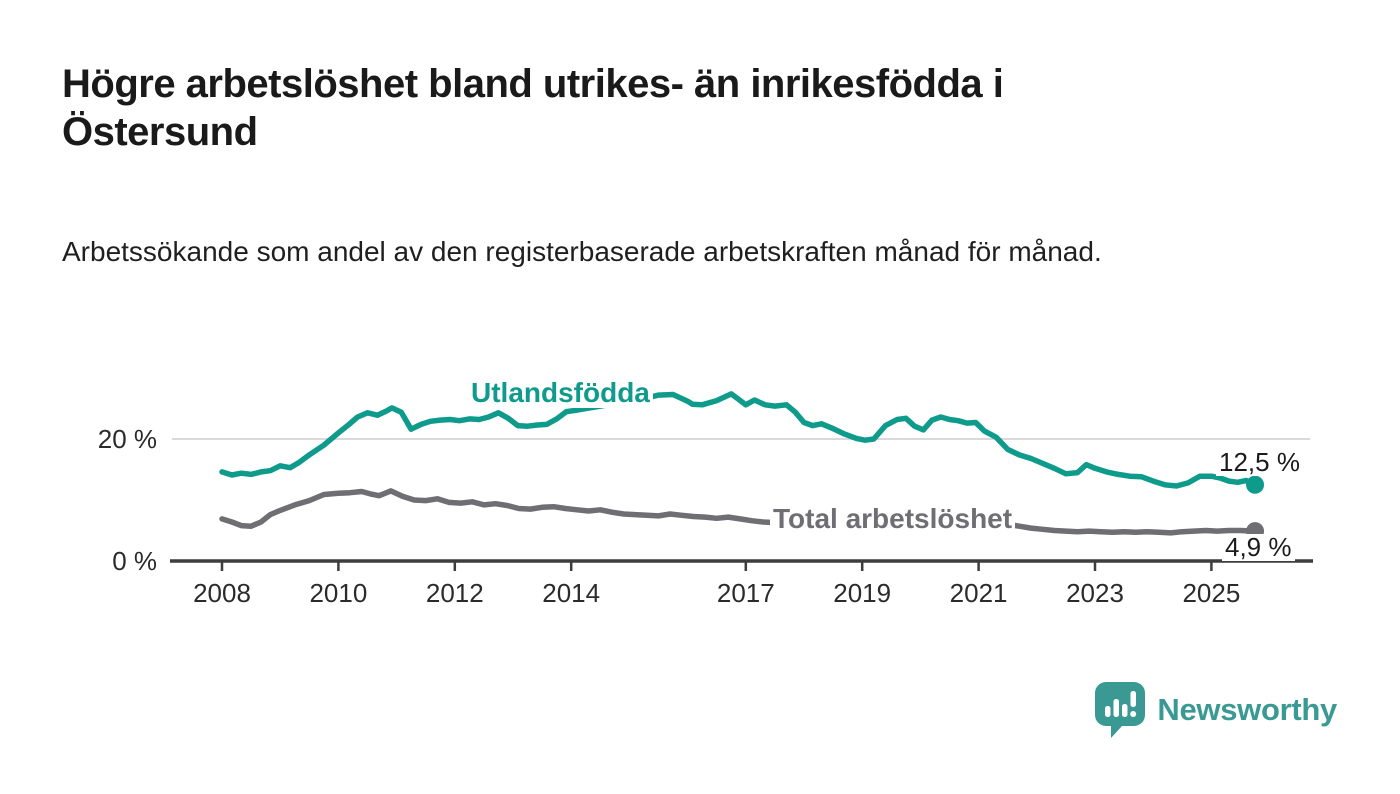  I want to click on end-value-label-total: 4,9 %, so click(1258, 547).